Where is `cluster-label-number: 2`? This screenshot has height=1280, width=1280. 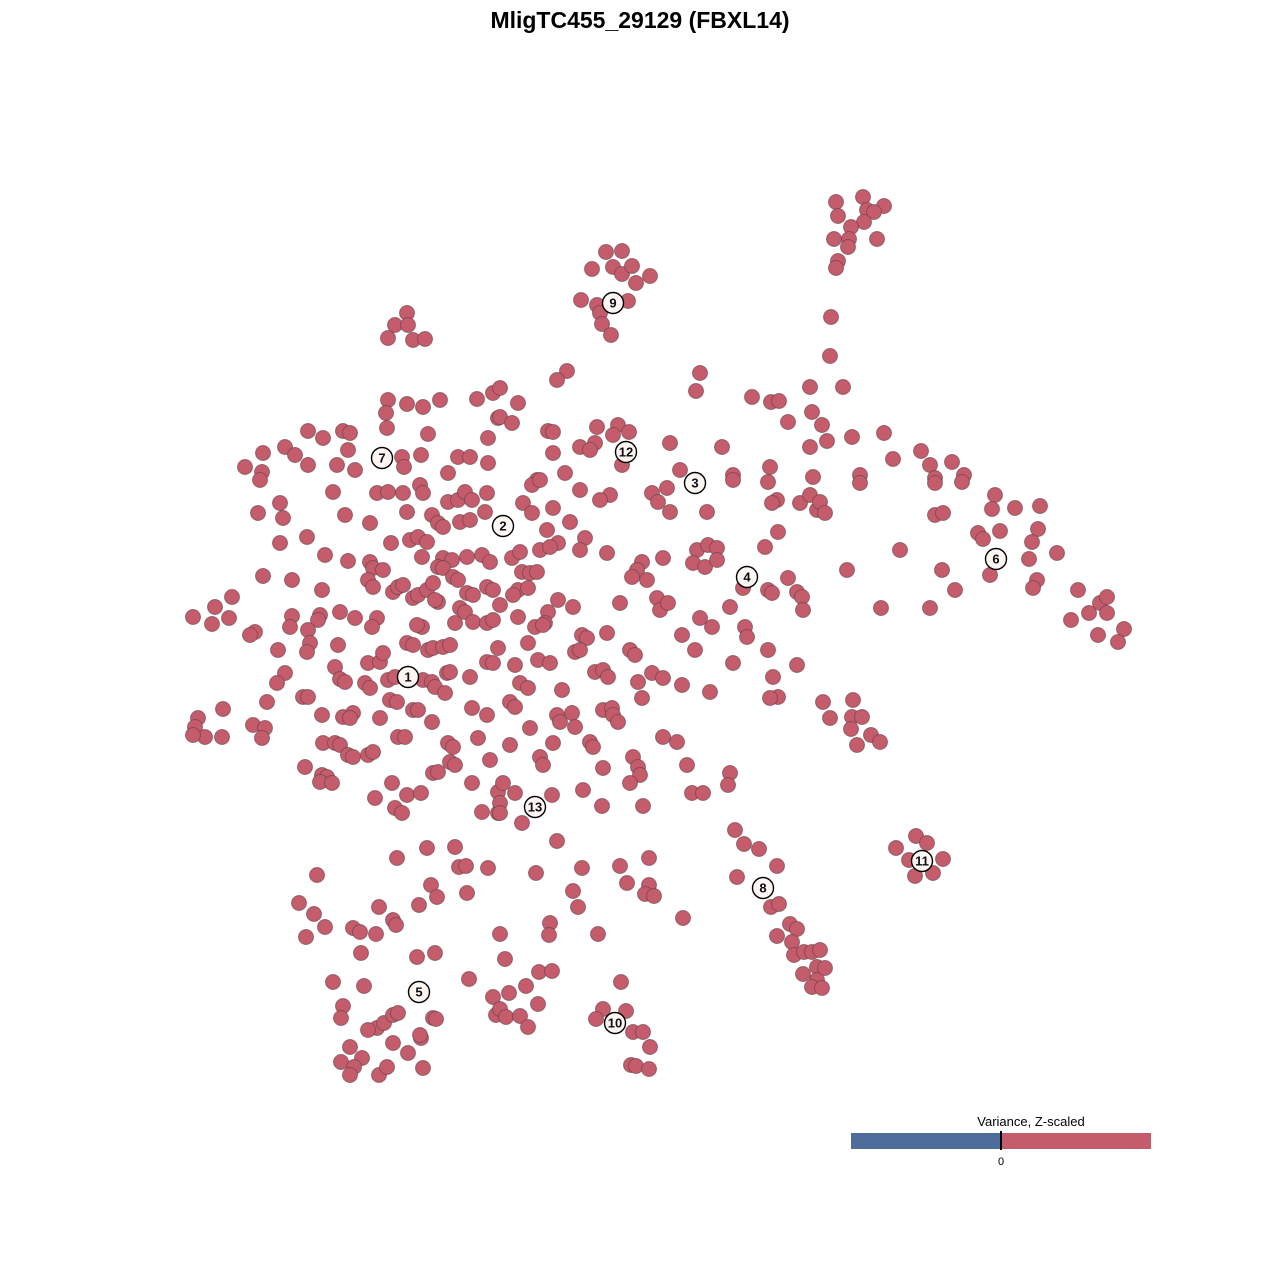 cluster-label-number: 2 is located at coordinates (502, 526).